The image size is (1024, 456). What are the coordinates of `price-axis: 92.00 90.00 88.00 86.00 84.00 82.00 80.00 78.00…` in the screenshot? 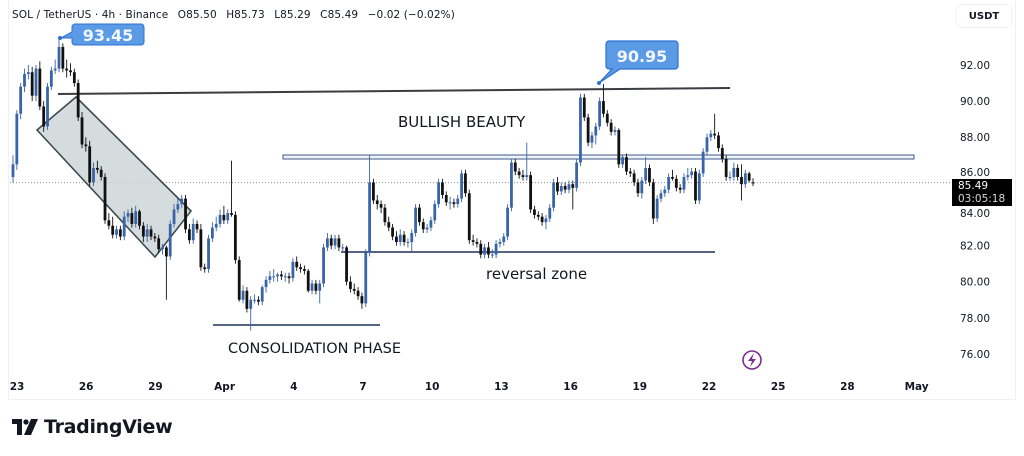 It's located at (975, 210).